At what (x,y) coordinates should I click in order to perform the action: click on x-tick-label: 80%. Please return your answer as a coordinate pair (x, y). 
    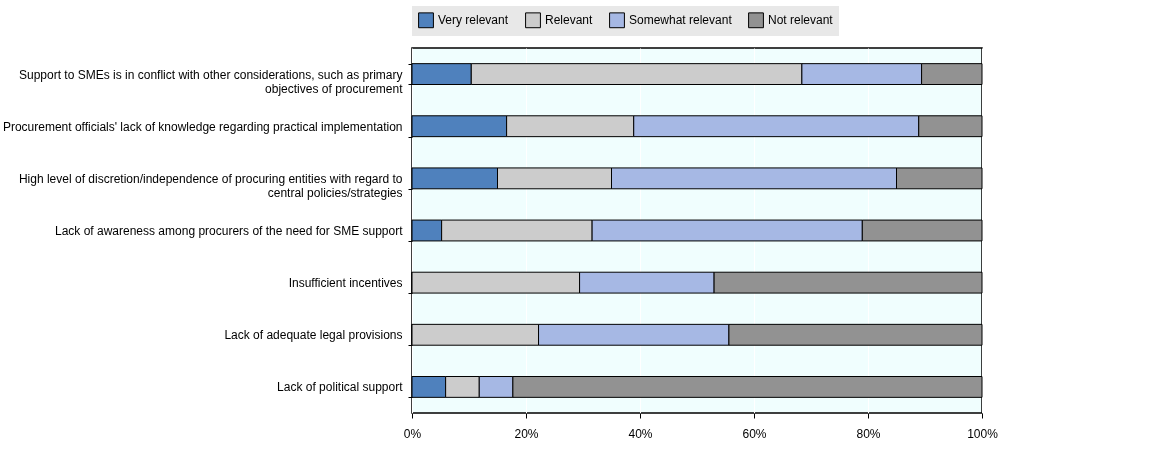
    Looking at the image, I should click on (868, 433).